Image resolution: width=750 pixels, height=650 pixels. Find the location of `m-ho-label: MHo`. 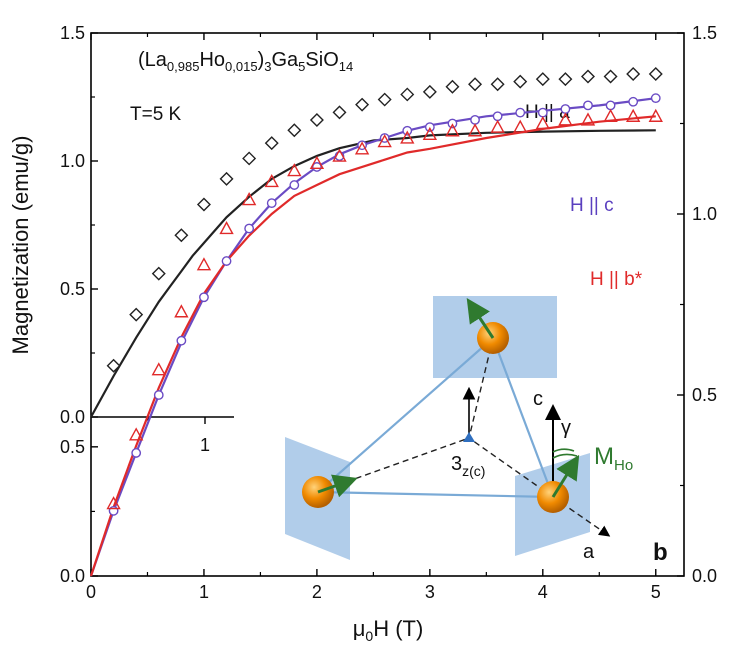

m-ho-label: MHo is located at coordinates (613, 458).